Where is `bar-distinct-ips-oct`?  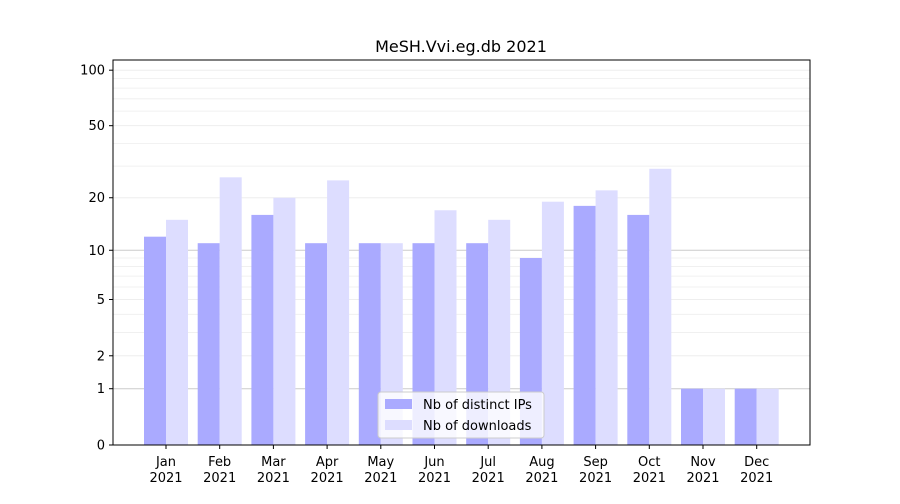 bar-distinct-ips-oct is located at coordinates (638, 329).